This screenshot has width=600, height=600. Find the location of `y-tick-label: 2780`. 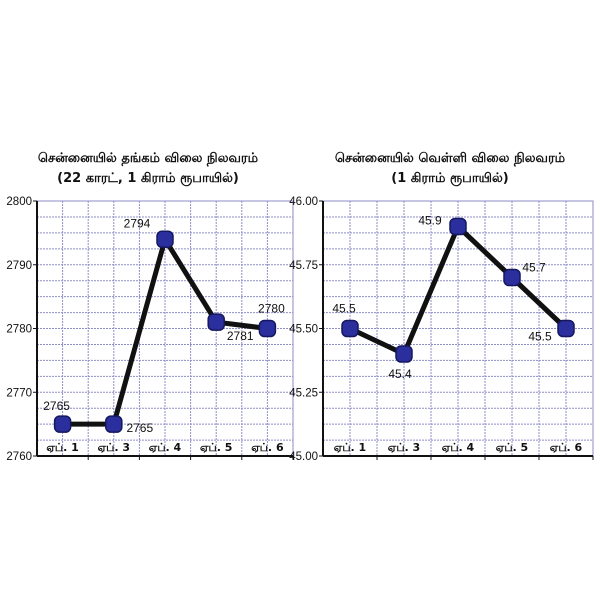

y-tick-label: 2780 is located at coordinates (19, 330).